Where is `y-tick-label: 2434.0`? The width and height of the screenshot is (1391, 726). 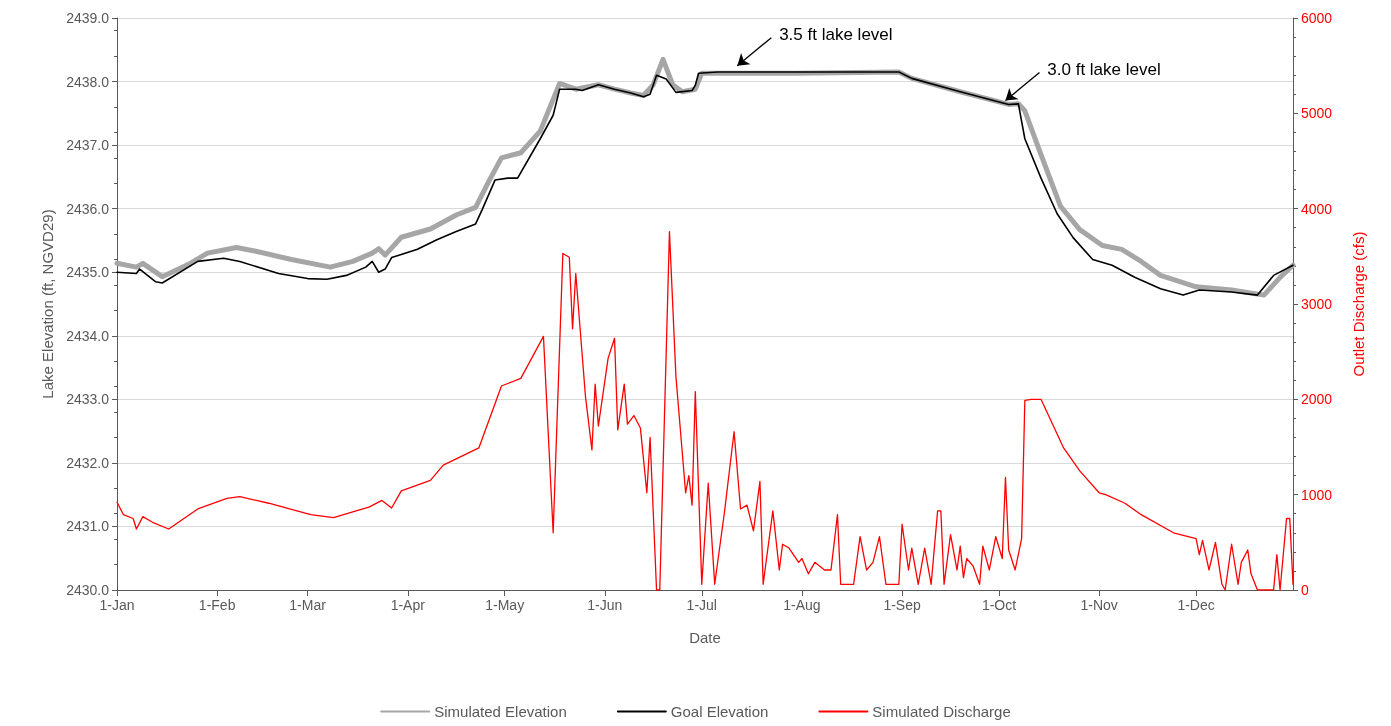
y-tick-label: 2434.0 is located at coordinates (88, 335).